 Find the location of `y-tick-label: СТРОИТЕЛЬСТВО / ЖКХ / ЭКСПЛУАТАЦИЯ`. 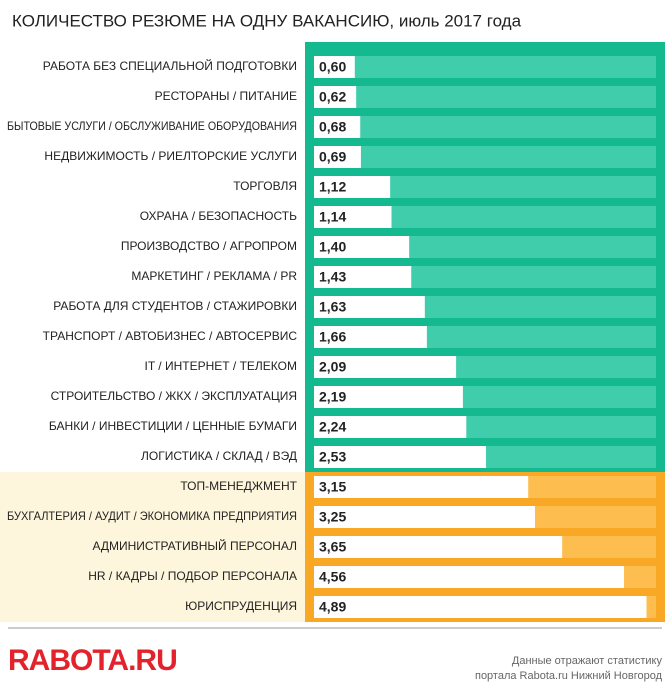

y-tick-label: СТРОИТЕЛЬСТВО / ЖКХ / ЭКСПЛУАТАЦИЯ is located at coordinates (174, 396).